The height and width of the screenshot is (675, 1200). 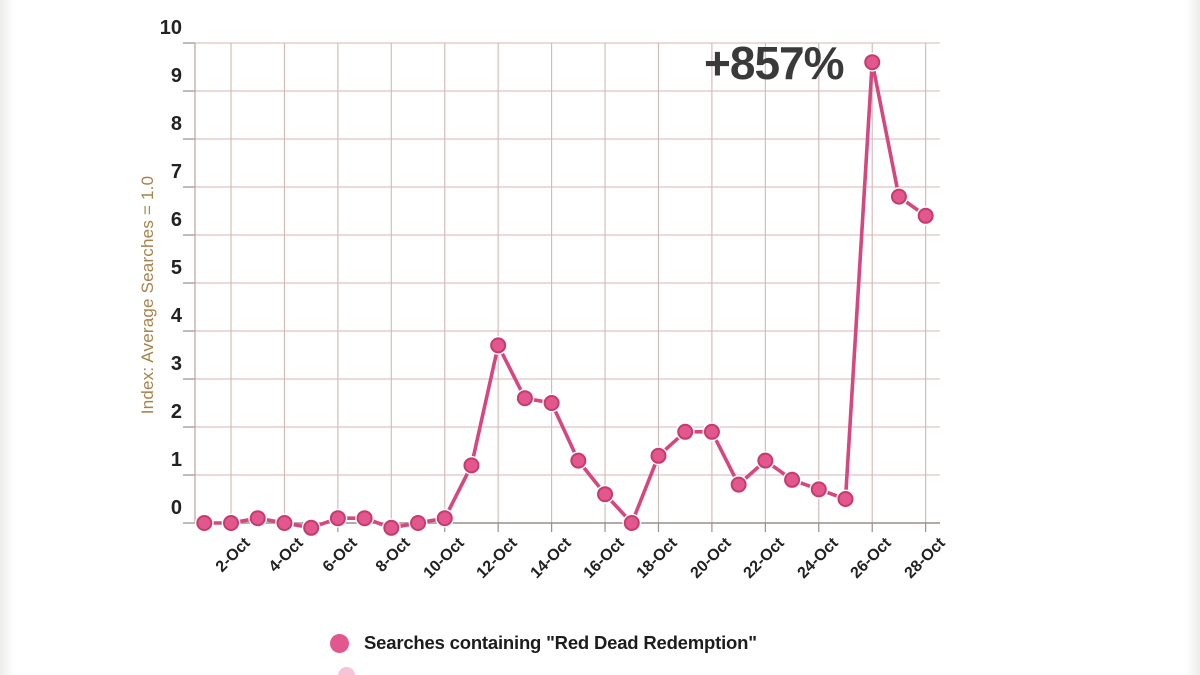 I want to click on y-axis-title: Index: Average Searches = 1.0, so click(x=147, y=295).